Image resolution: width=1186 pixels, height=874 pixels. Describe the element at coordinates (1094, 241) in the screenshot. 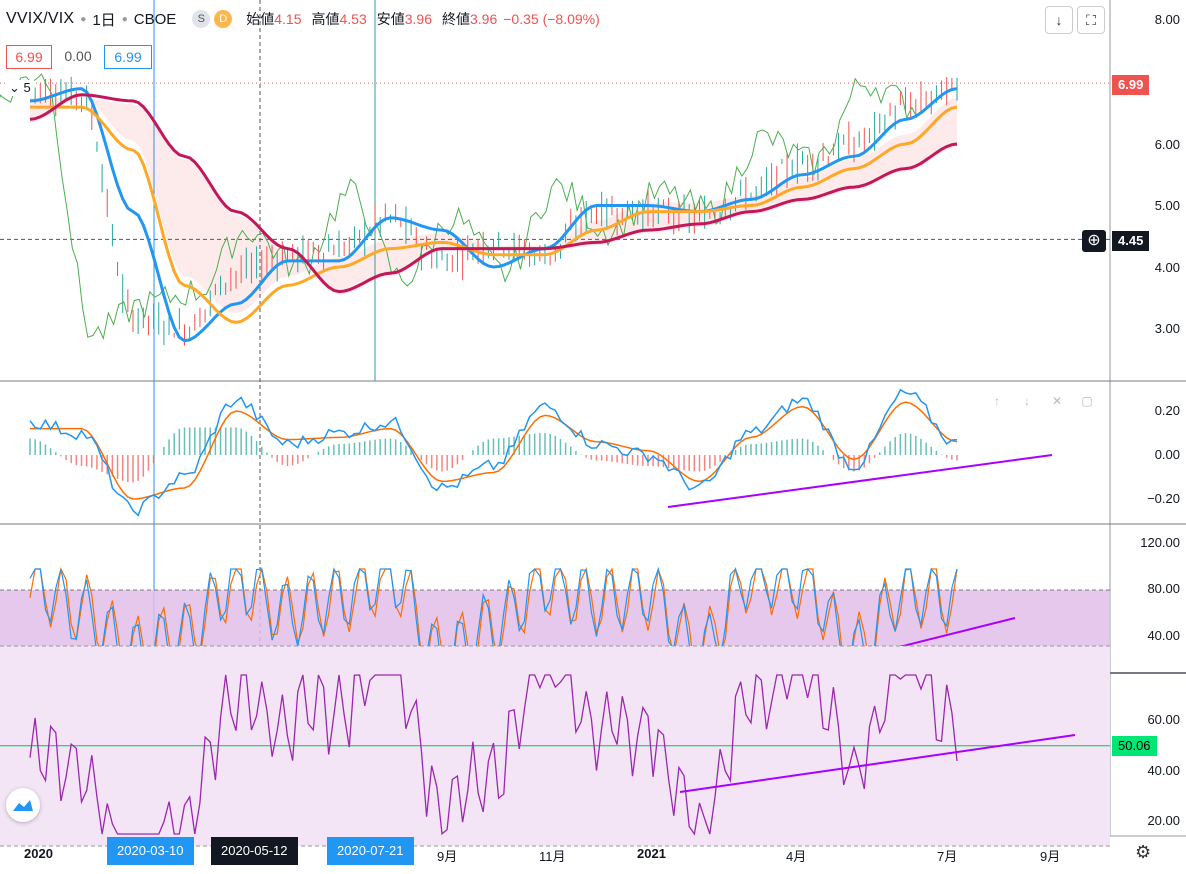

I see `crosshair-plus-icon: ⊕` at that location.